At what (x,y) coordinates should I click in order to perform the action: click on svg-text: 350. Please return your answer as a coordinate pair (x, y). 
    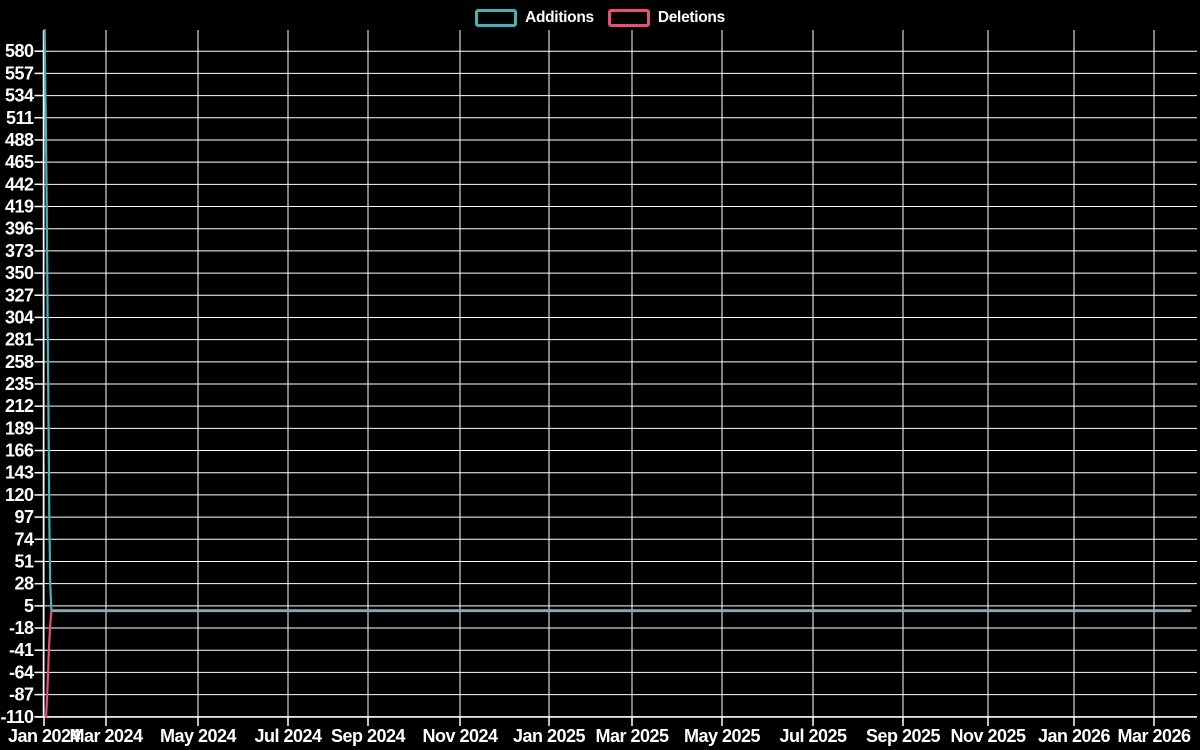
    Looking at the image, I should click on (19, 273).